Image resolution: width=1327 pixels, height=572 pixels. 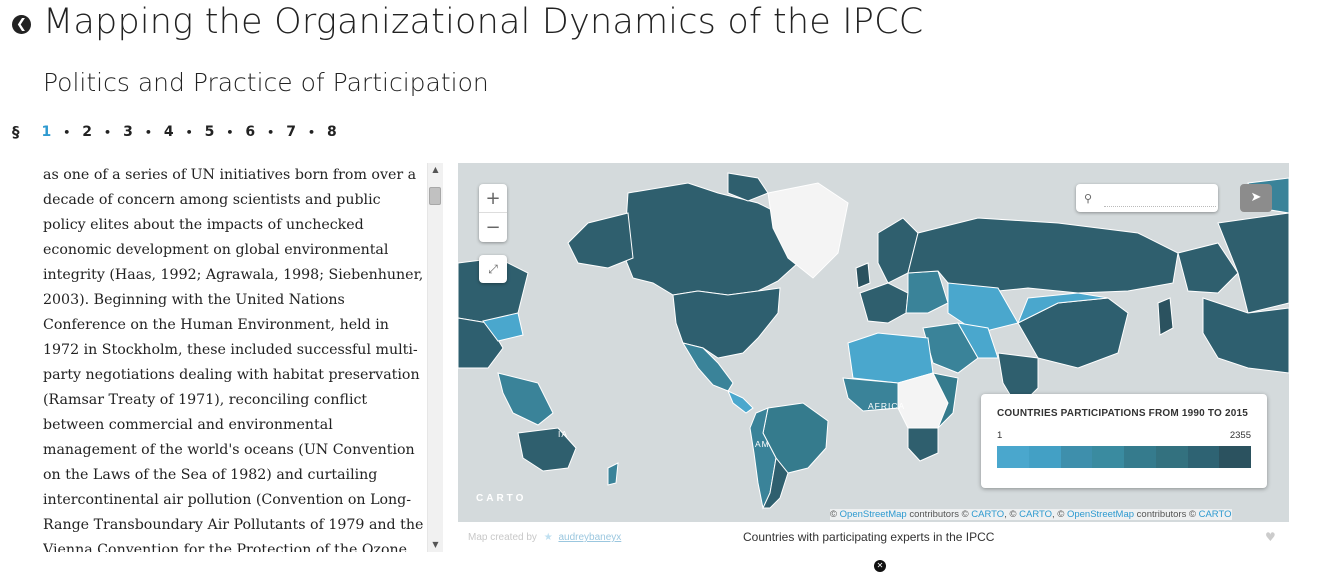 I want to click on country-australia-edge, so click(x=547, y=449).